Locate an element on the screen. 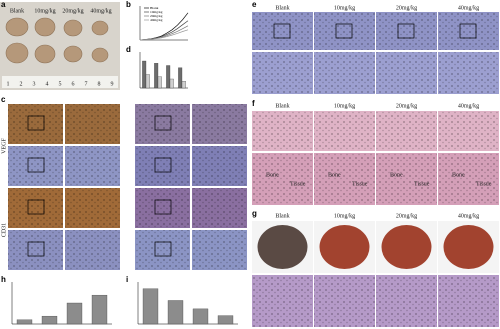 The height and width of the screenshot is (329, 500). ruler-number: 4 is located at coordinates (47, 84).